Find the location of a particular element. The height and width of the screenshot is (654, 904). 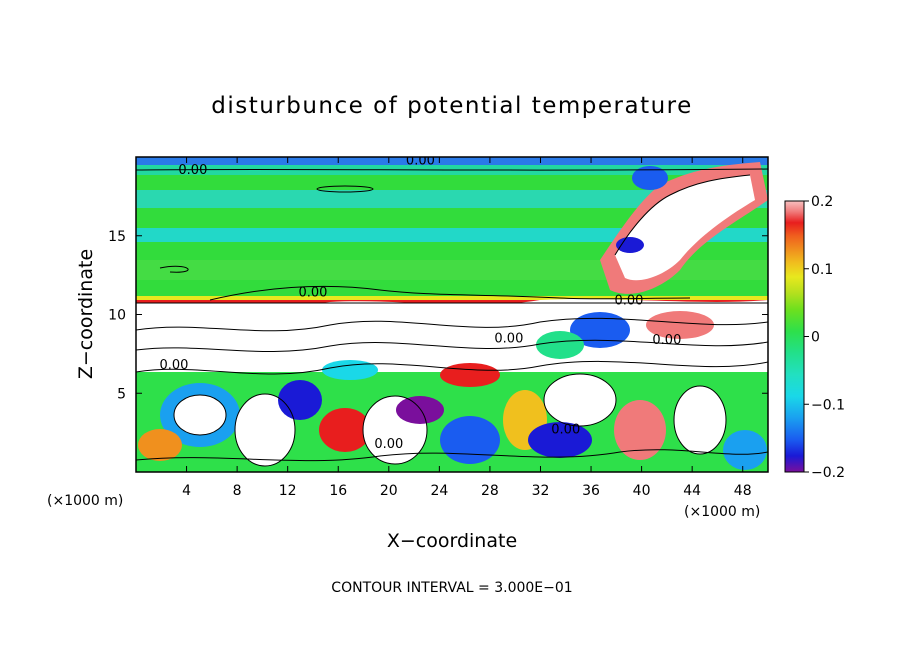

colorbar-tick-label: 0.1 is located at coordinates (822, 270).